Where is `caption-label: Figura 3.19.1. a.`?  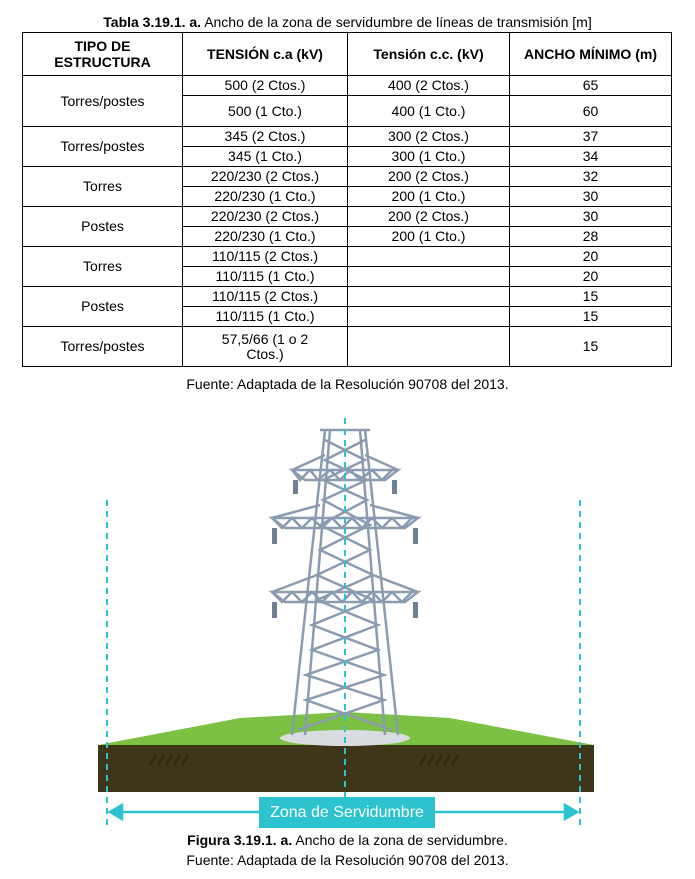
caption-label: Figura 3.19.1. a. is located at coordinates (240, 840).